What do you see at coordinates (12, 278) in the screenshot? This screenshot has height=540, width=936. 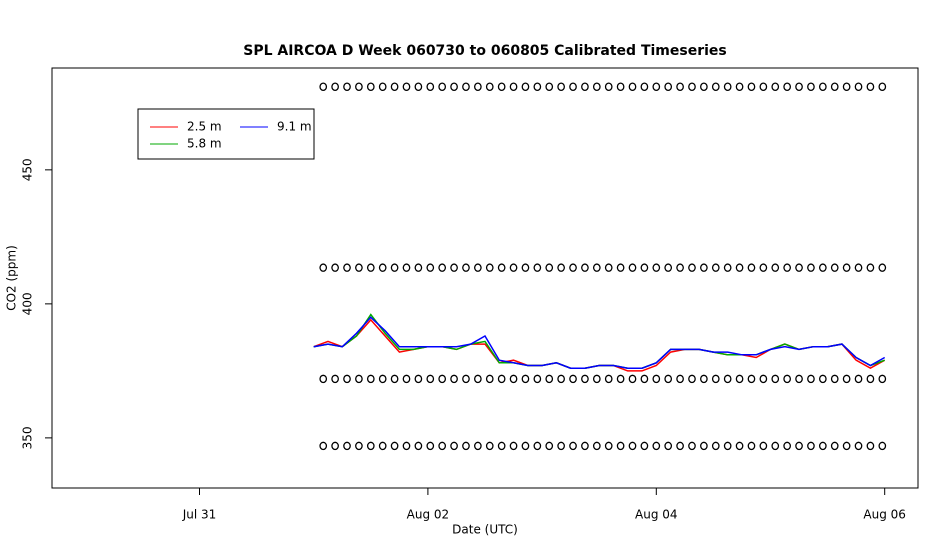 I see `y-axis-label: CO2 (ppm)` at bounding box center [12, 278].